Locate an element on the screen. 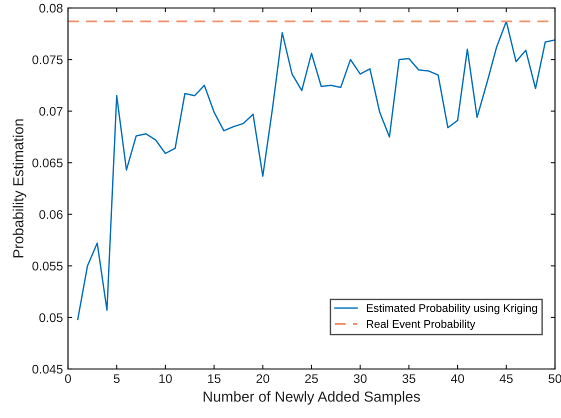  x-tick-label: 20 is located at coordinates (263, 379).